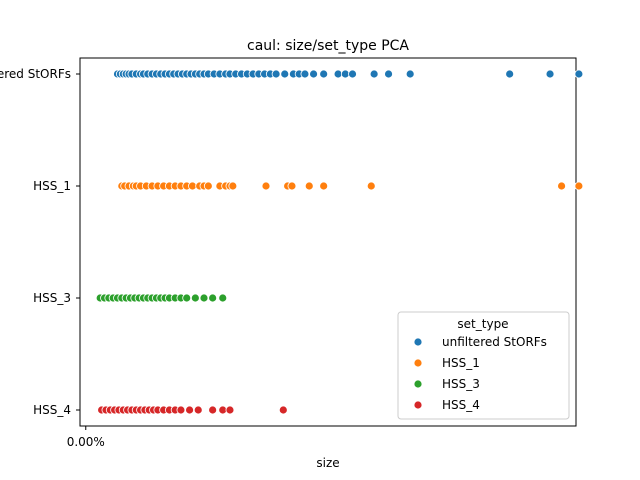 Image resolution: width=640 pixels, height=480 pixels. I want to click on legend-label-hss-1: HSS_1, so click(461, 363).